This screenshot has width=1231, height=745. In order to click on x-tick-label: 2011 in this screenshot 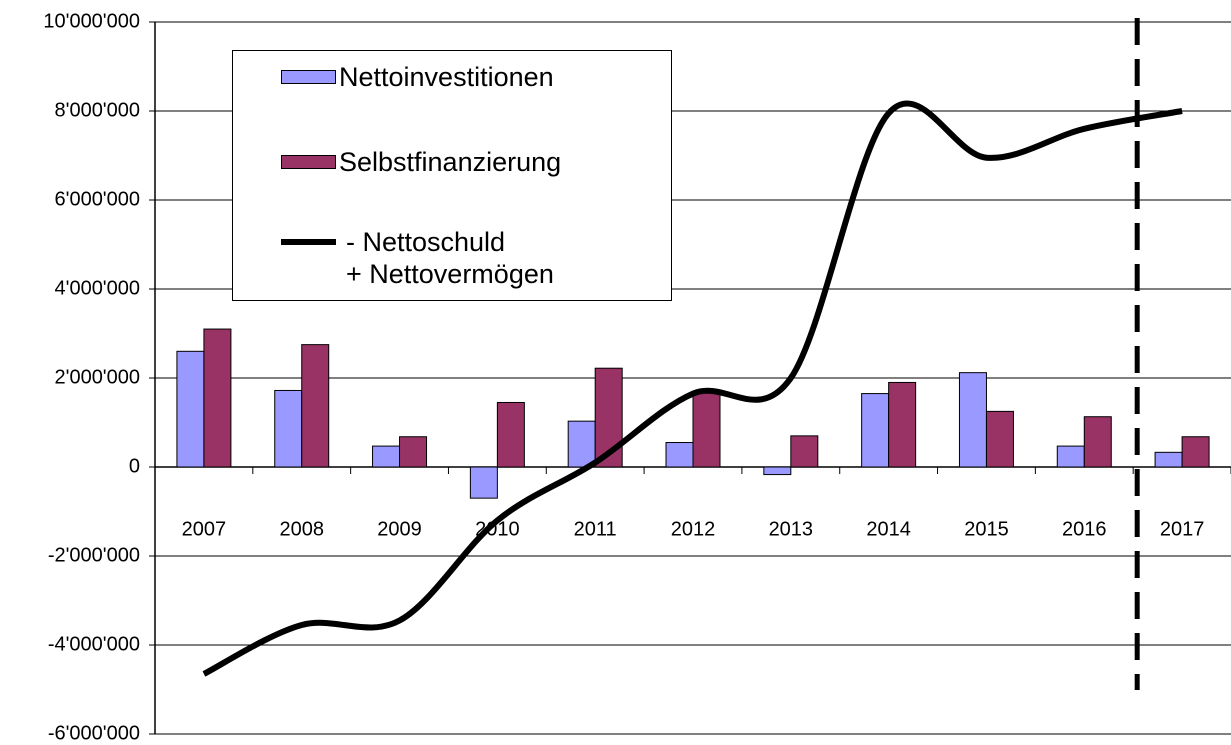, I will do `click(595, 529)`.